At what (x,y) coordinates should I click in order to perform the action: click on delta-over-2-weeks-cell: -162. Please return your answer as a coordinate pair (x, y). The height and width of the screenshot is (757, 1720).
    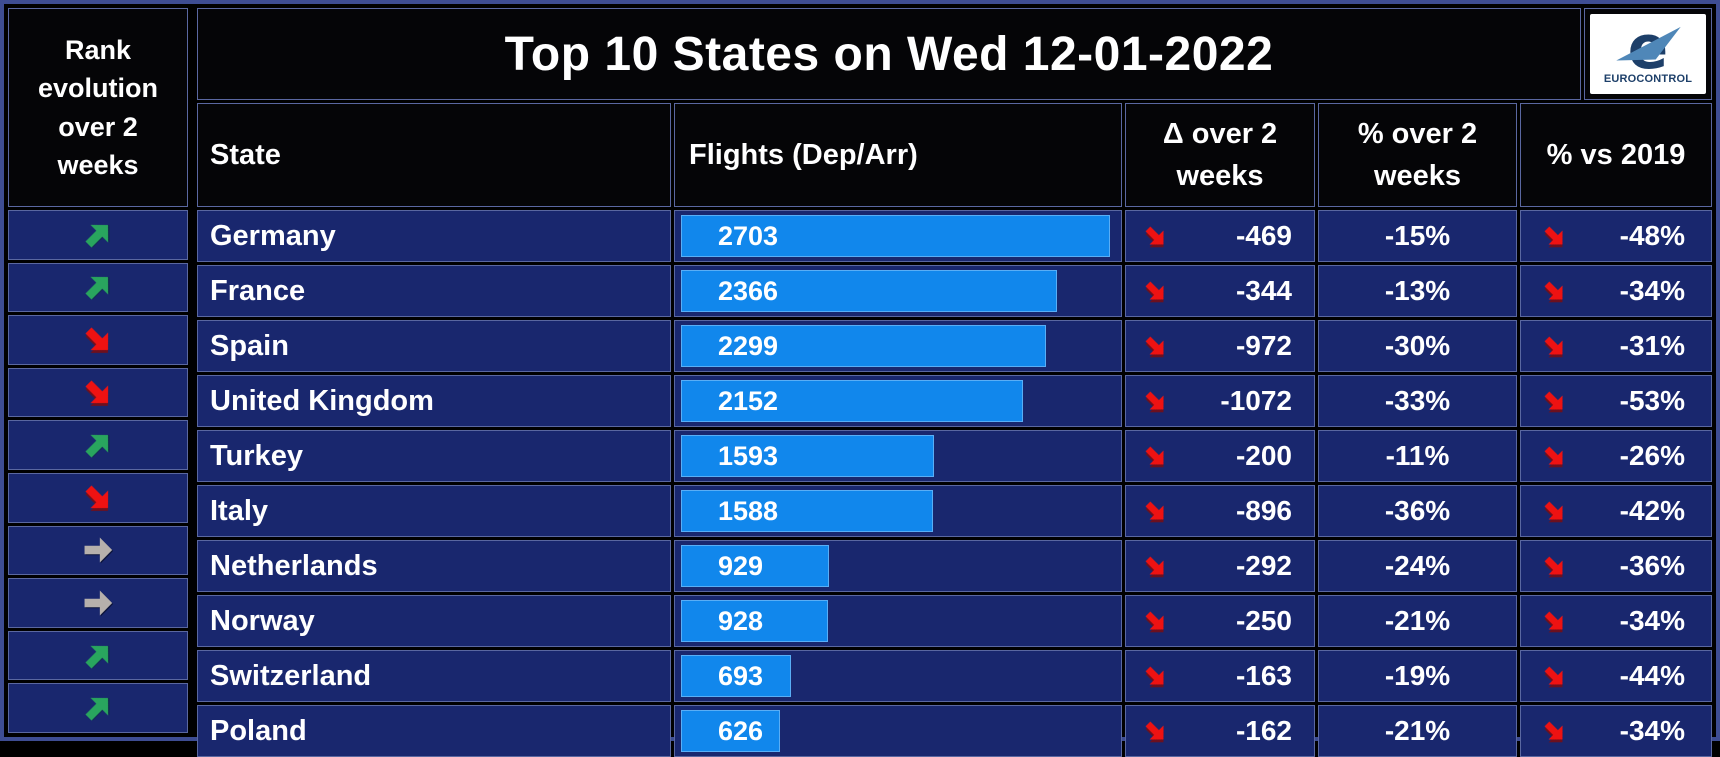
    Looking at the image, I should click on (1220, 731).